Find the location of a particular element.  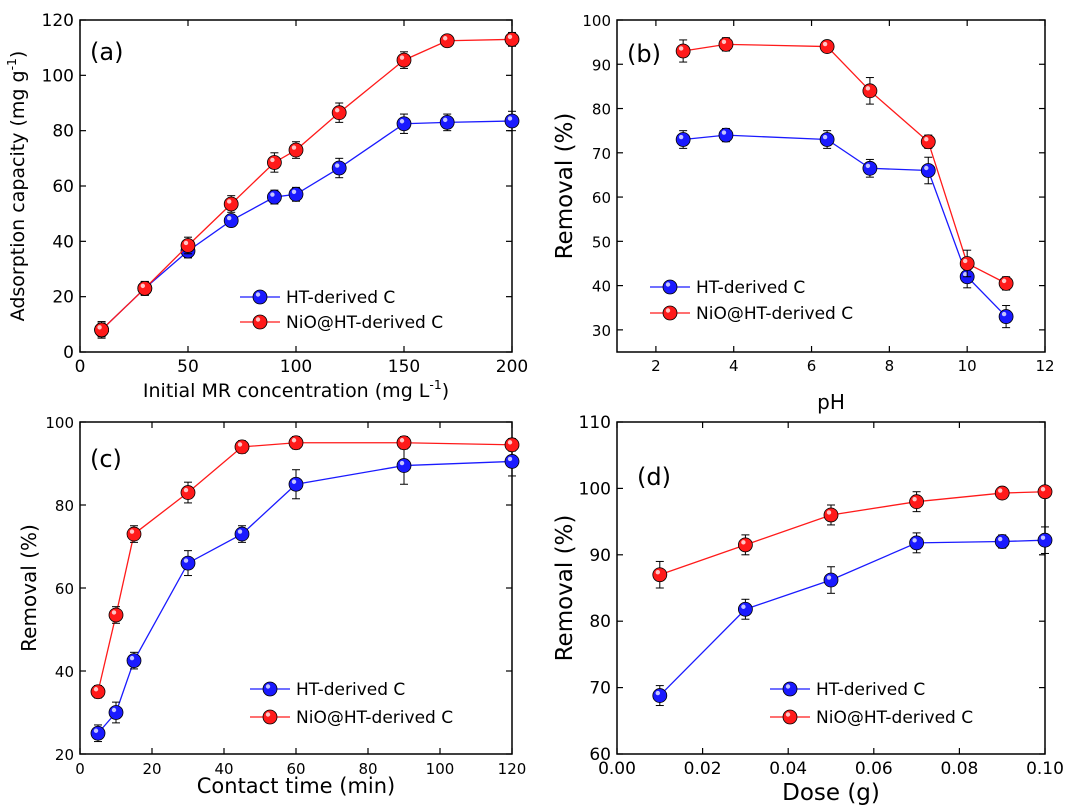

x-tick-label: 0.06 is located at coordinates (874, 769).